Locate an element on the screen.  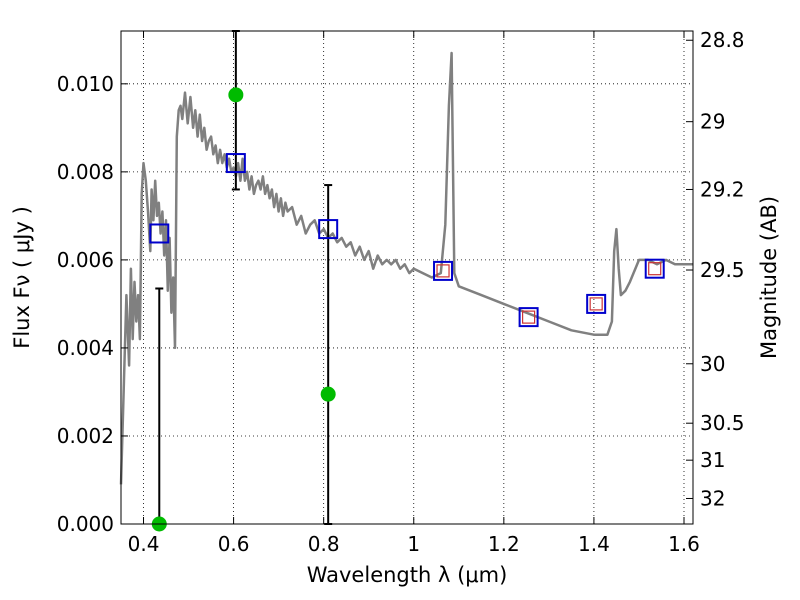
x-tick-label: 0.8 is located at coordinates (324, 544).